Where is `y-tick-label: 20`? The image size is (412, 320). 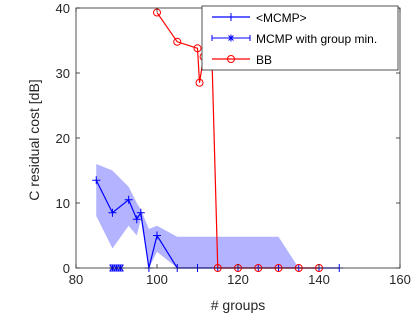
y-tick-label: 20 is located at coordinates (63, 138).